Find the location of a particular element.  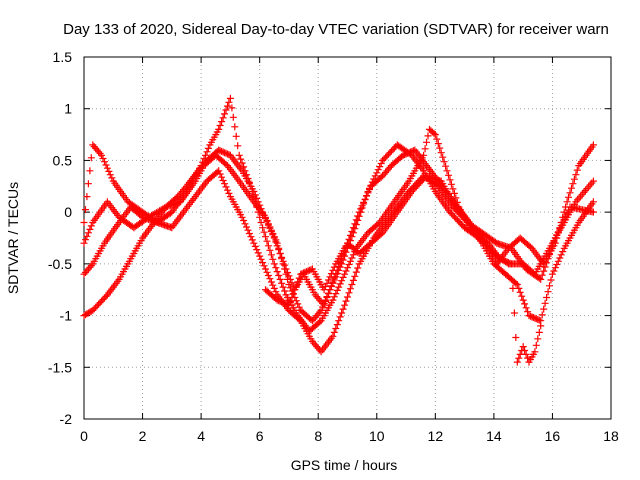

x-tick-label: 12 is located at coordinates (436, 436).